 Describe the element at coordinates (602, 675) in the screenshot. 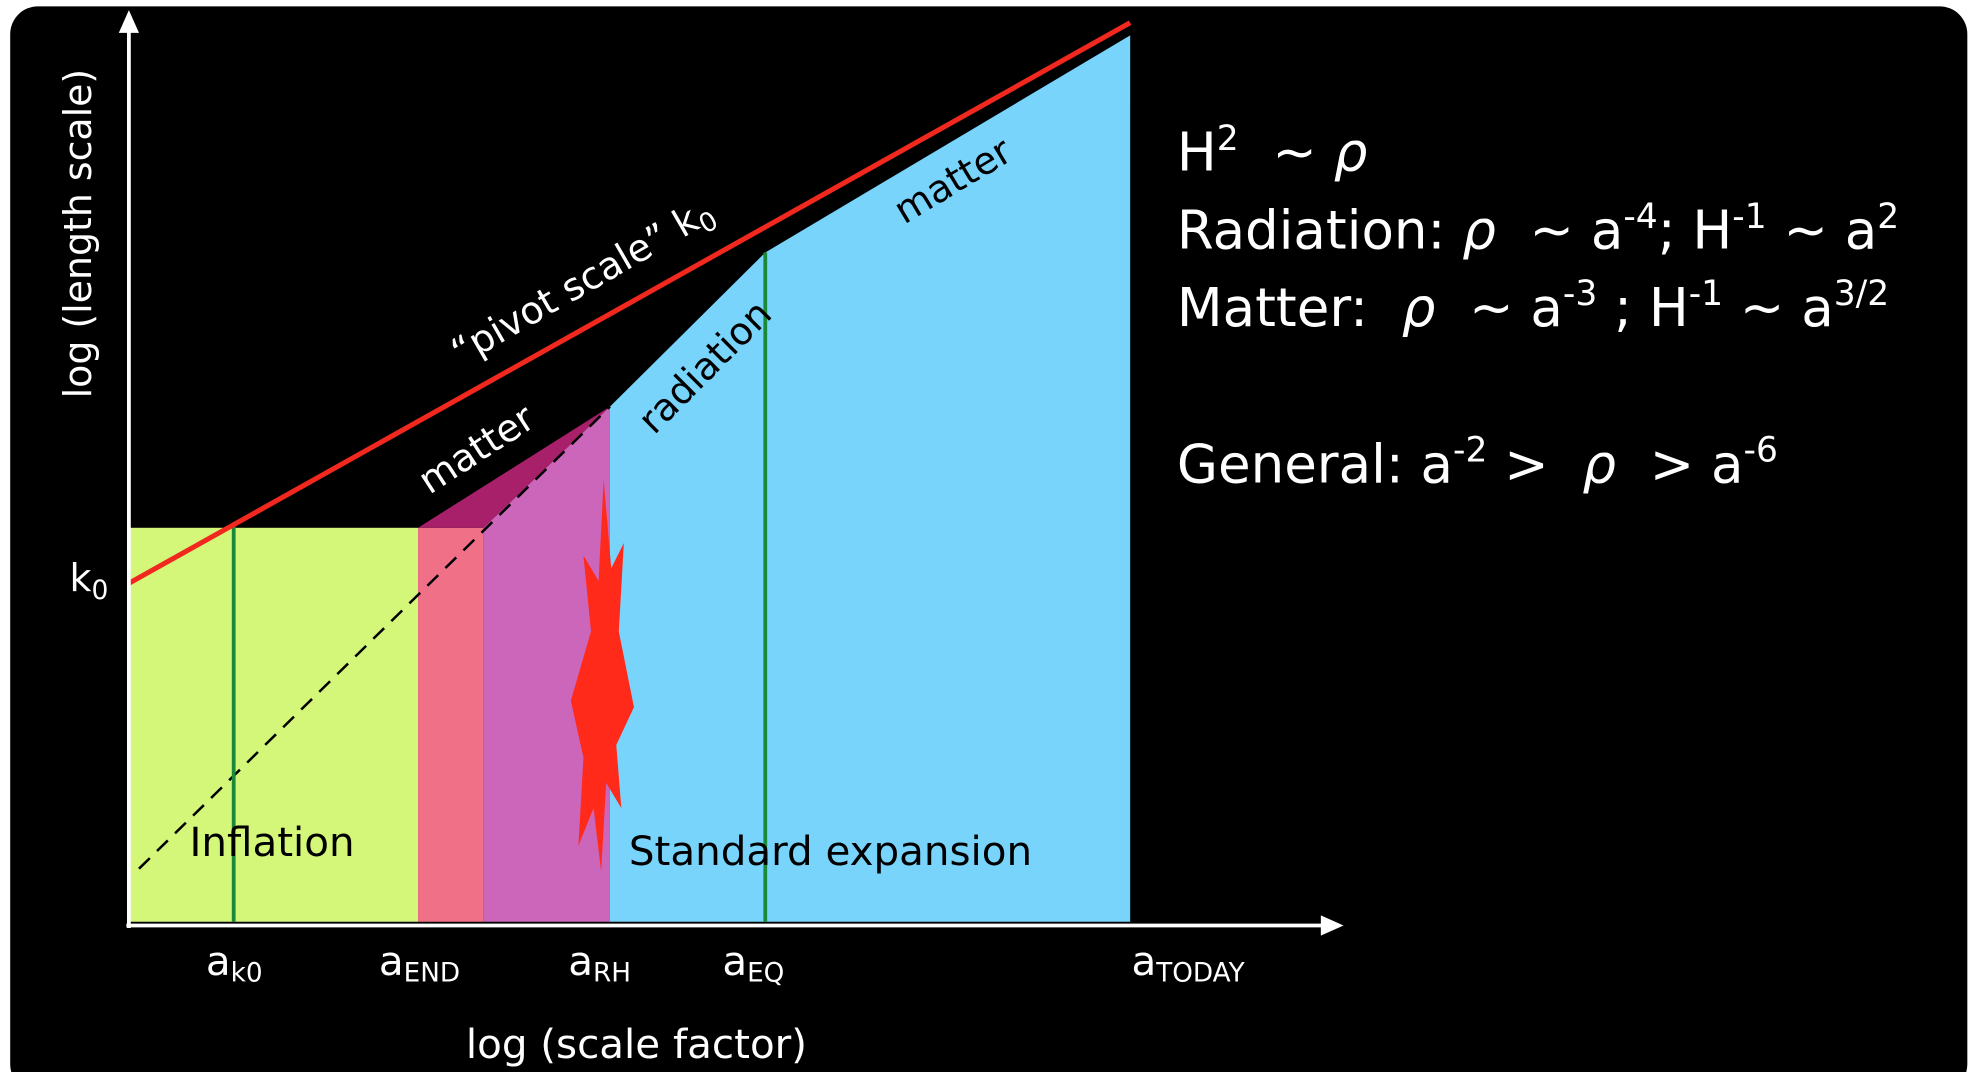

I see `reheating-burst` at that location.